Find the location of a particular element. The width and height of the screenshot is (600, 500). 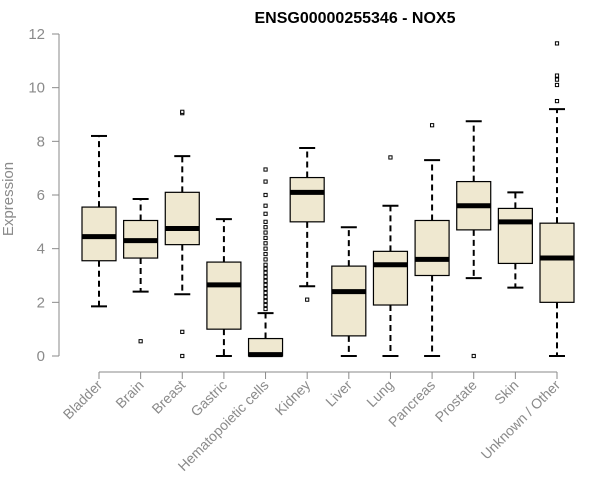

x-category-label: Unknown / Other is located at coordinates (521, 420).